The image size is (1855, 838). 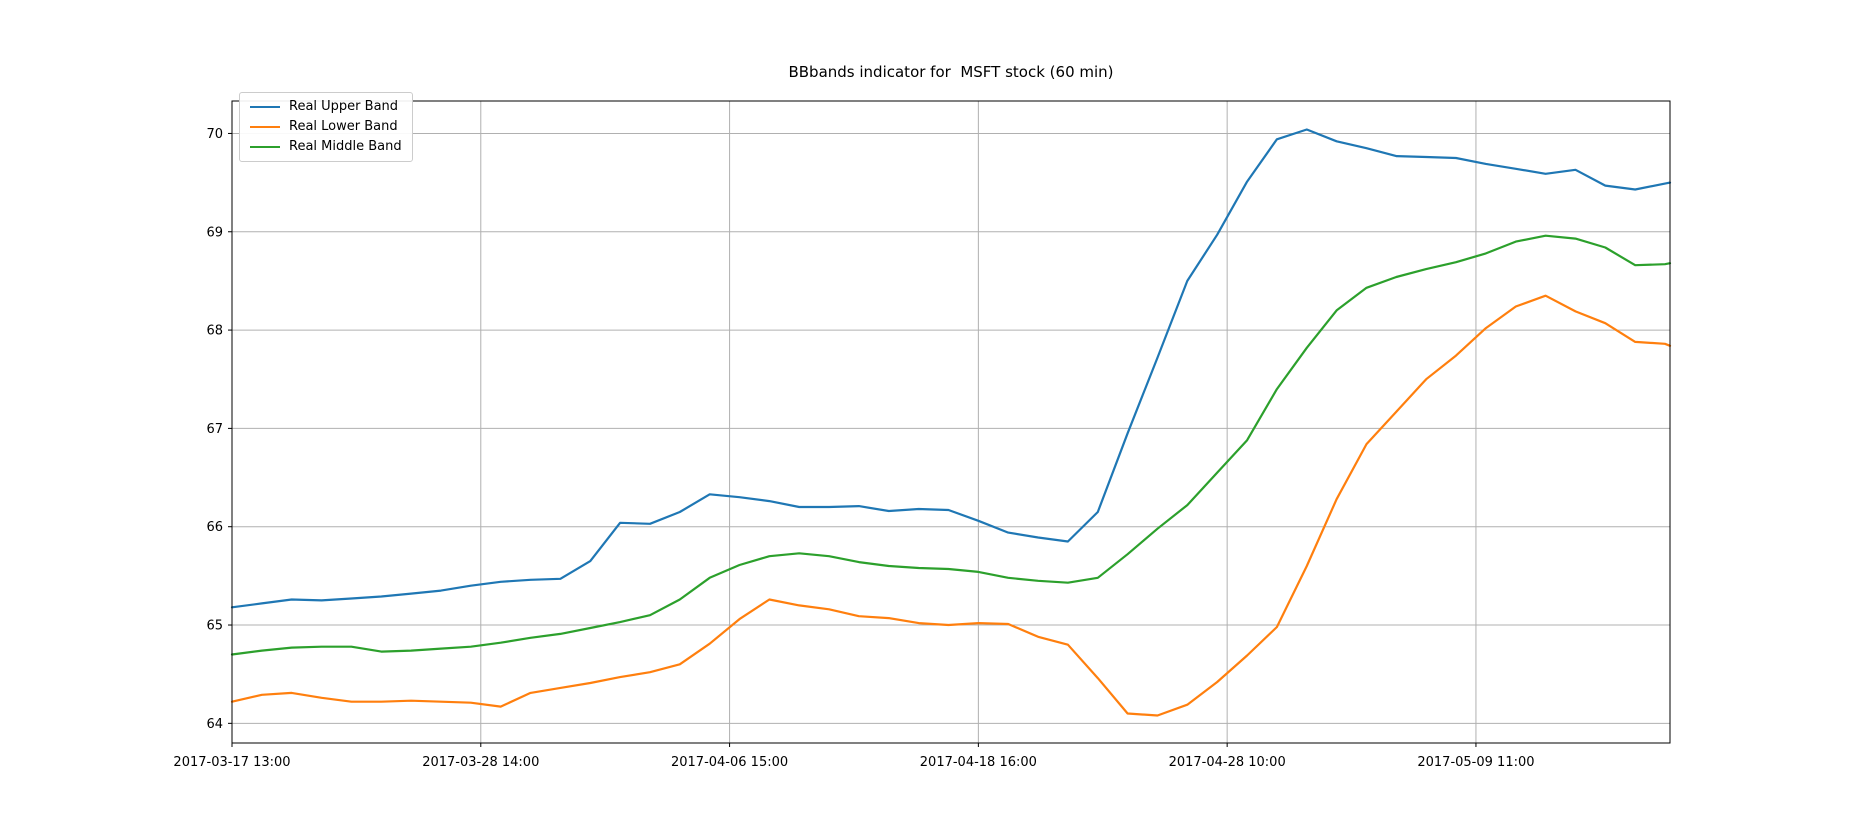 What do you see at coordinates (345, 146) in the screenshot?
I see `legend-label-middle: Real Middle Band` at bounding box center [345, 146].